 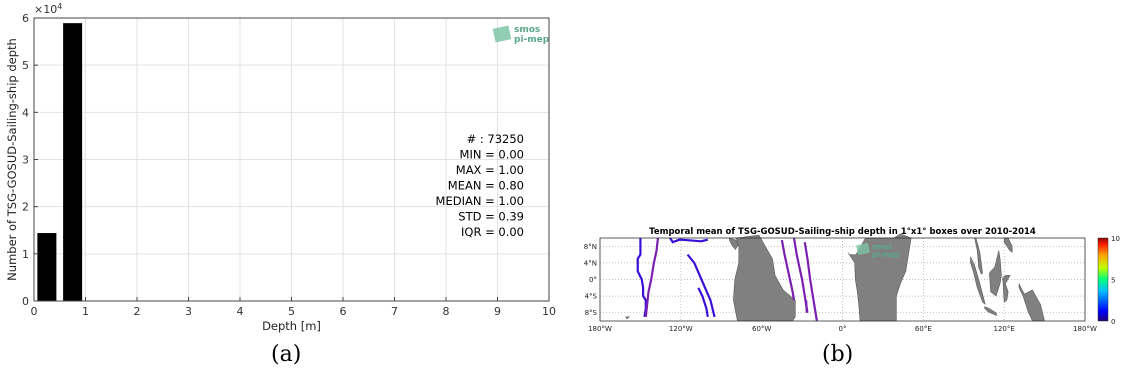 I want to click on panel-label-a: (a), so click(x=286, y=354).